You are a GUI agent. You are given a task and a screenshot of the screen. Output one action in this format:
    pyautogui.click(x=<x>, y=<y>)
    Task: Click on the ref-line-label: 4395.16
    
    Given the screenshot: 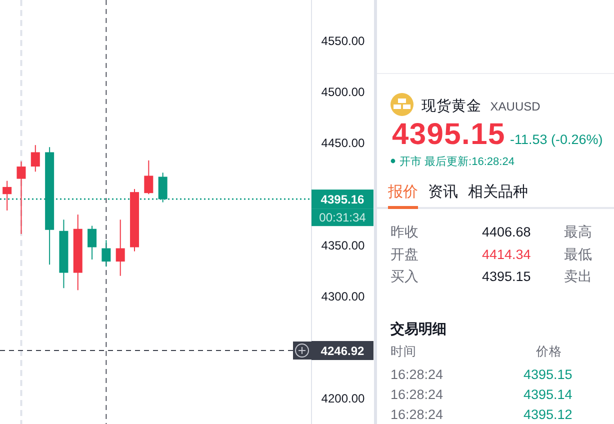 What is the action you would take?
    pyautogui.click(x=342, y=199)
    